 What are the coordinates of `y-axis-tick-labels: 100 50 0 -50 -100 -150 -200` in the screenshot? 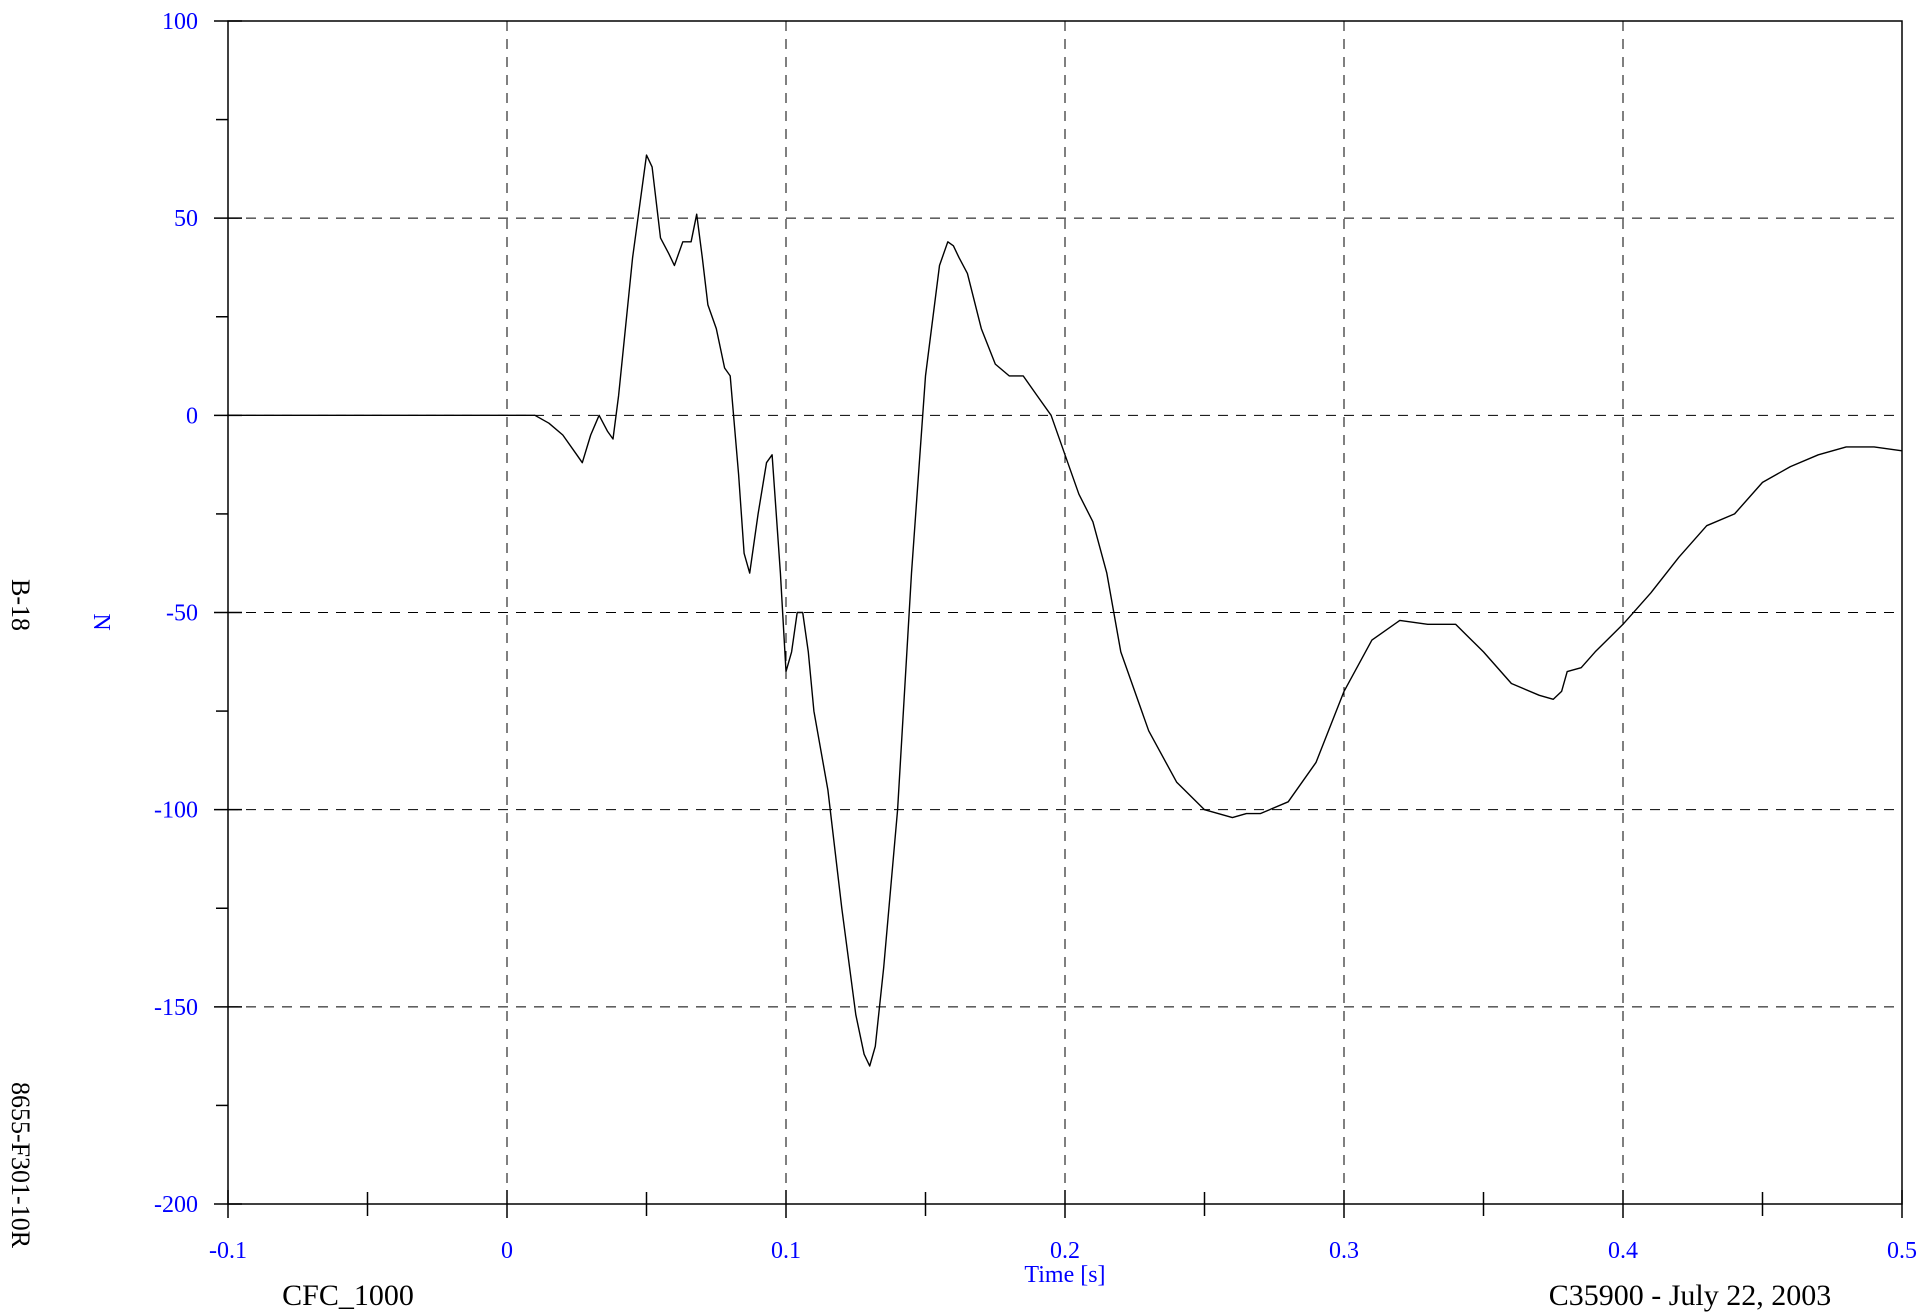 It's located at (176, 613).